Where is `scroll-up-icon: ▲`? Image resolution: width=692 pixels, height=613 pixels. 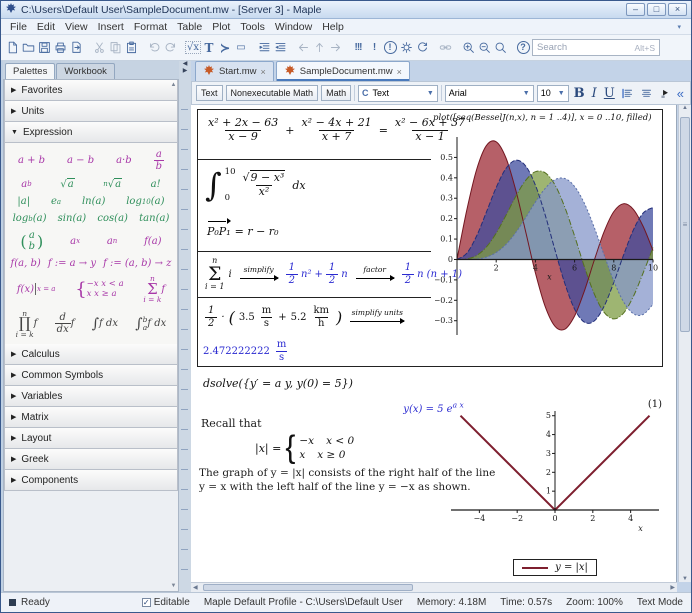
scroll-up-icon: ▲ is located at coordinates (173, 85).